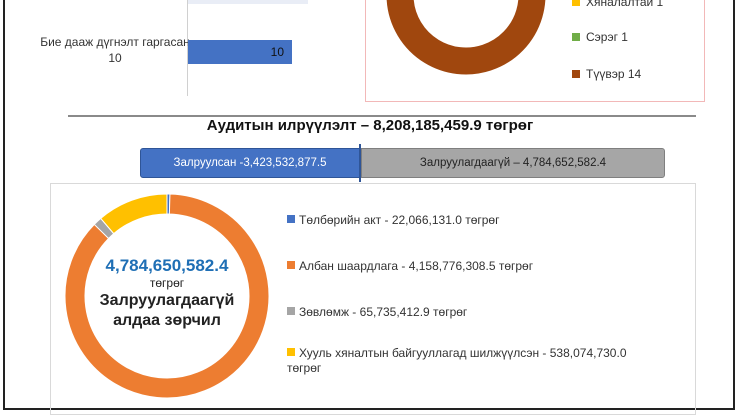 This screenshot has width=740, height=415. I want to click on bar-top-partial, so click(248, 2).